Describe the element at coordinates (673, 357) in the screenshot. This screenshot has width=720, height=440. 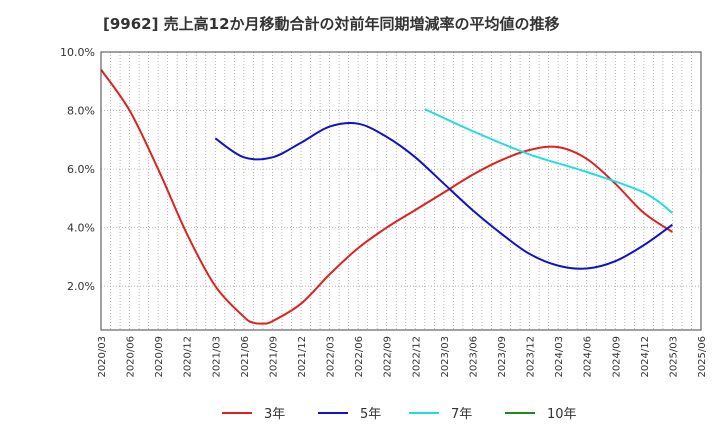
I see `x-tick-label: 2025/03` at that location.